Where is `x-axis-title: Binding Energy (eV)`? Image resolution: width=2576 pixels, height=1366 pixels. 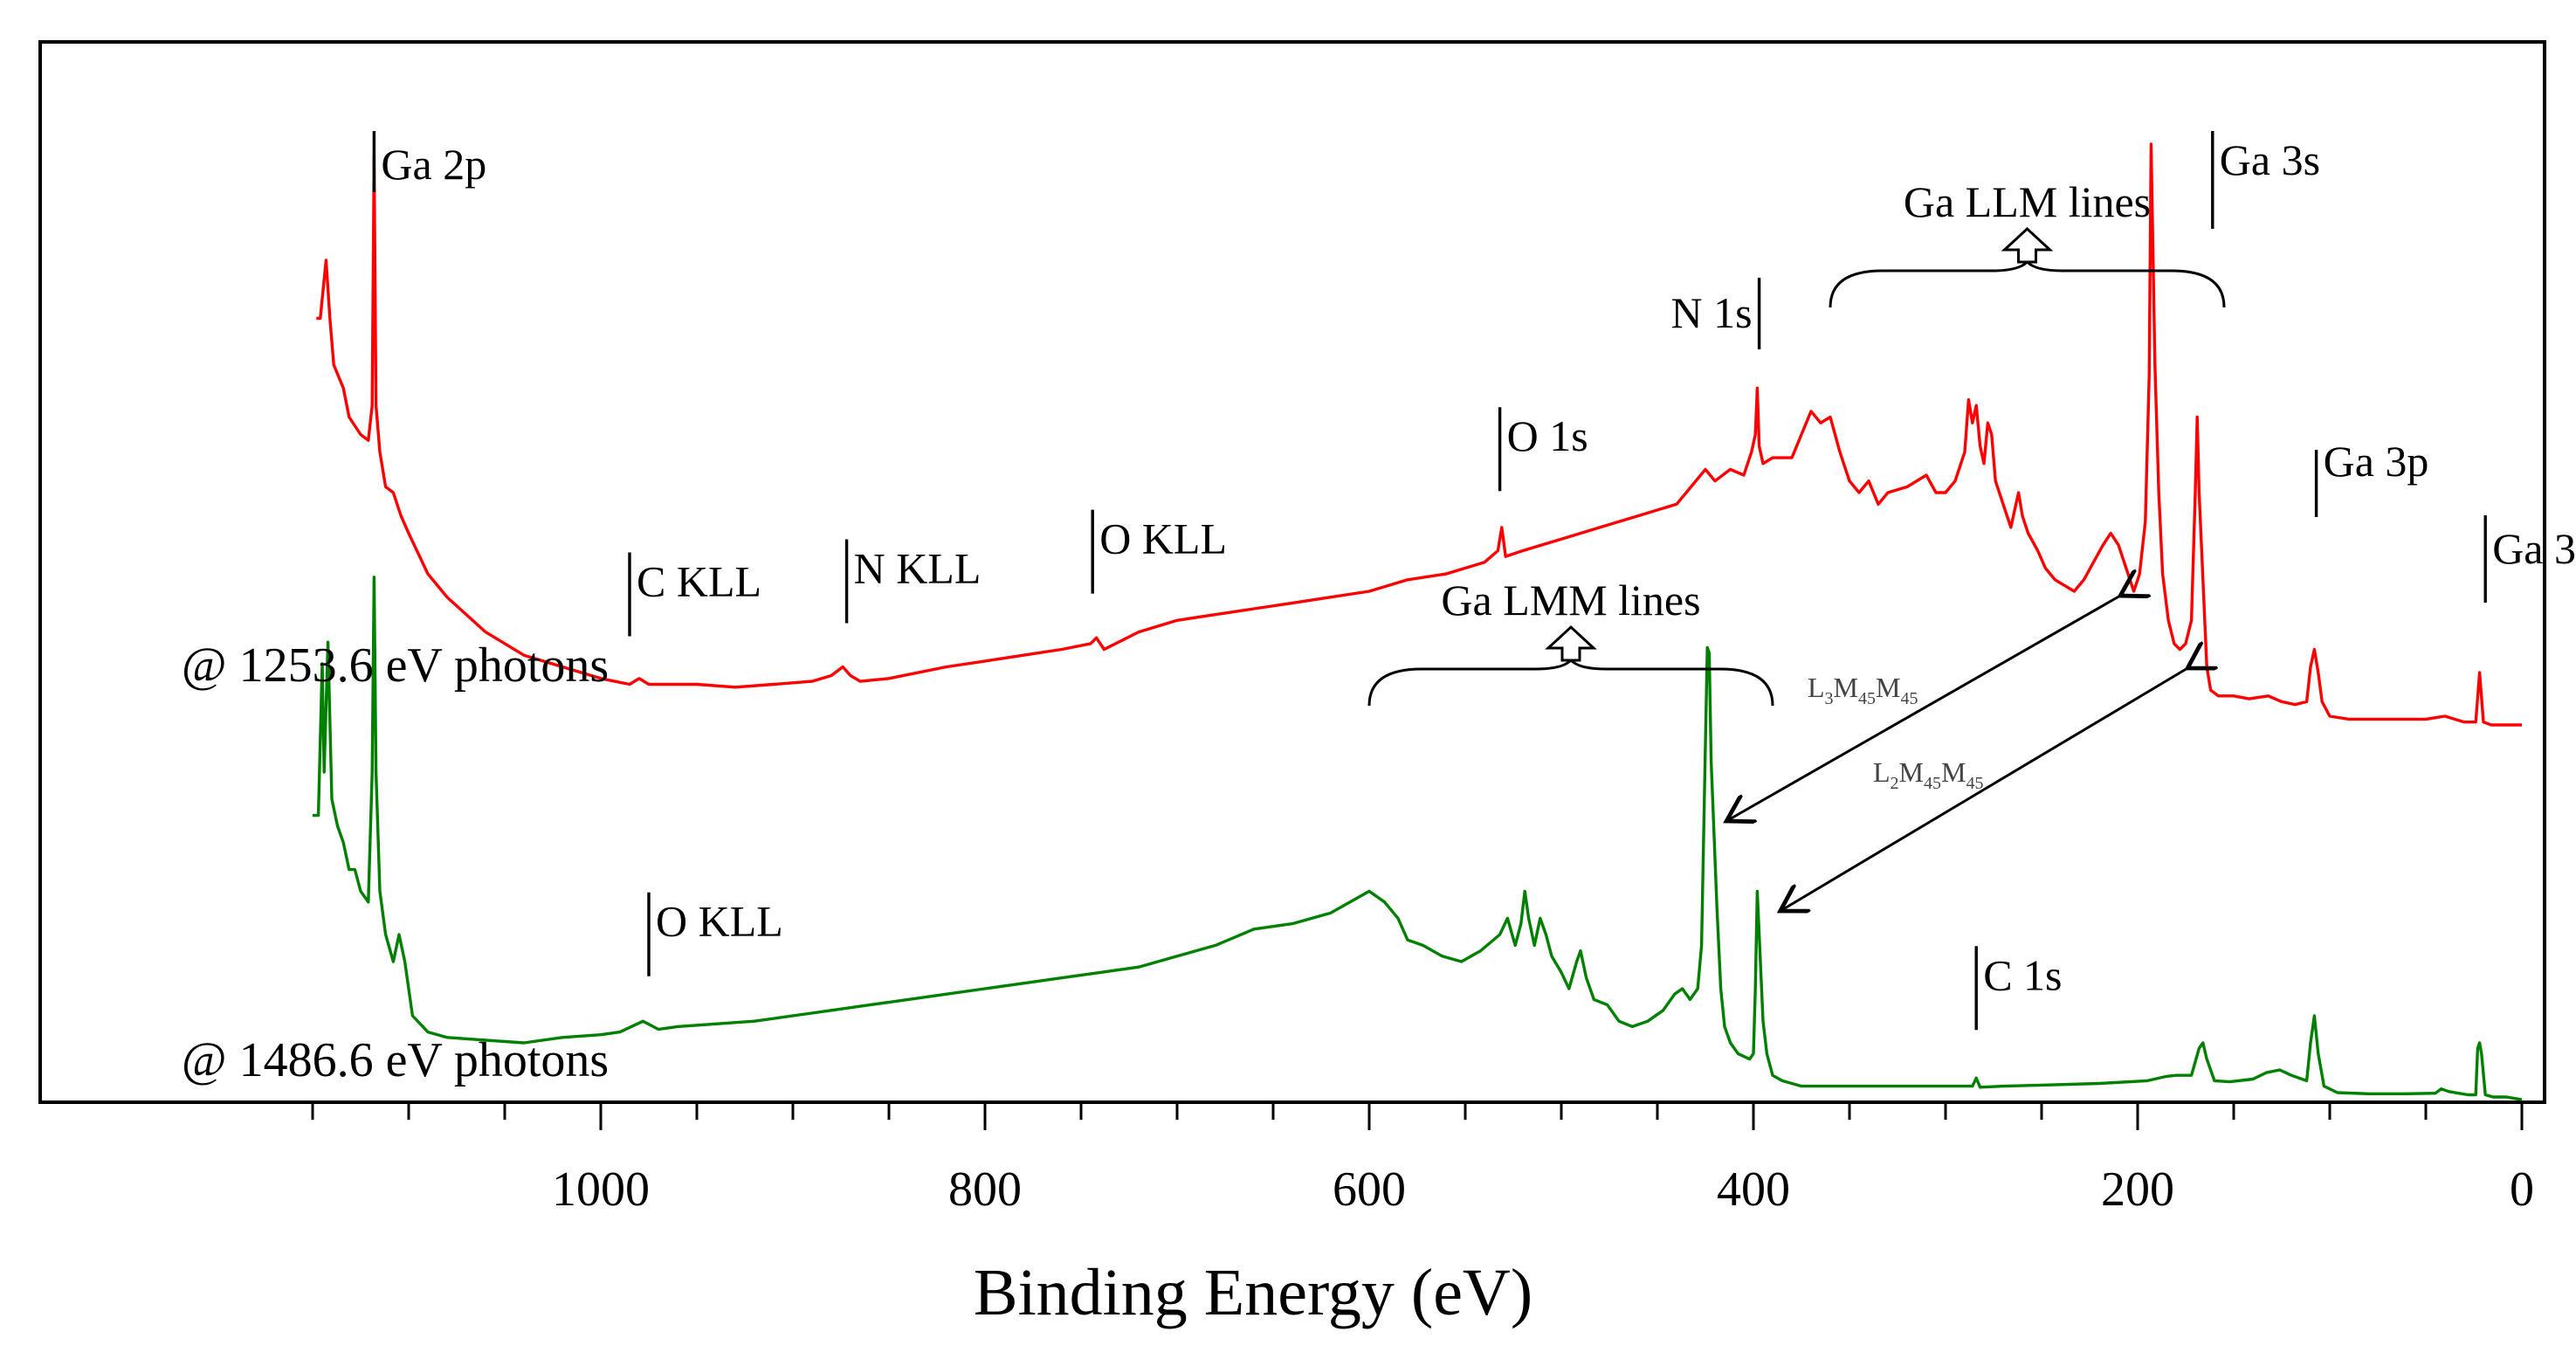
x-axis-title: Binding Energy (eV) is located at coordinates (1253, 1292).